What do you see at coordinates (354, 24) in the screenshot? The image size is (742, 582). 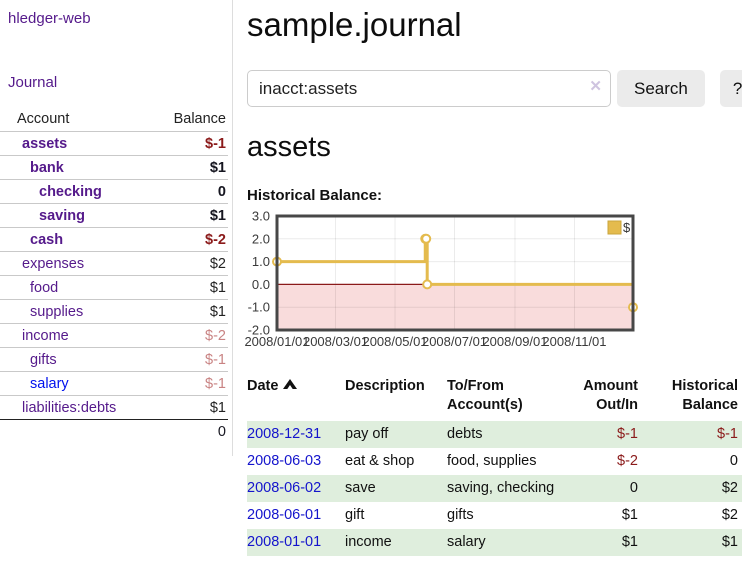 I see `page-title: sample.journal` at bounding box center [354, 24].